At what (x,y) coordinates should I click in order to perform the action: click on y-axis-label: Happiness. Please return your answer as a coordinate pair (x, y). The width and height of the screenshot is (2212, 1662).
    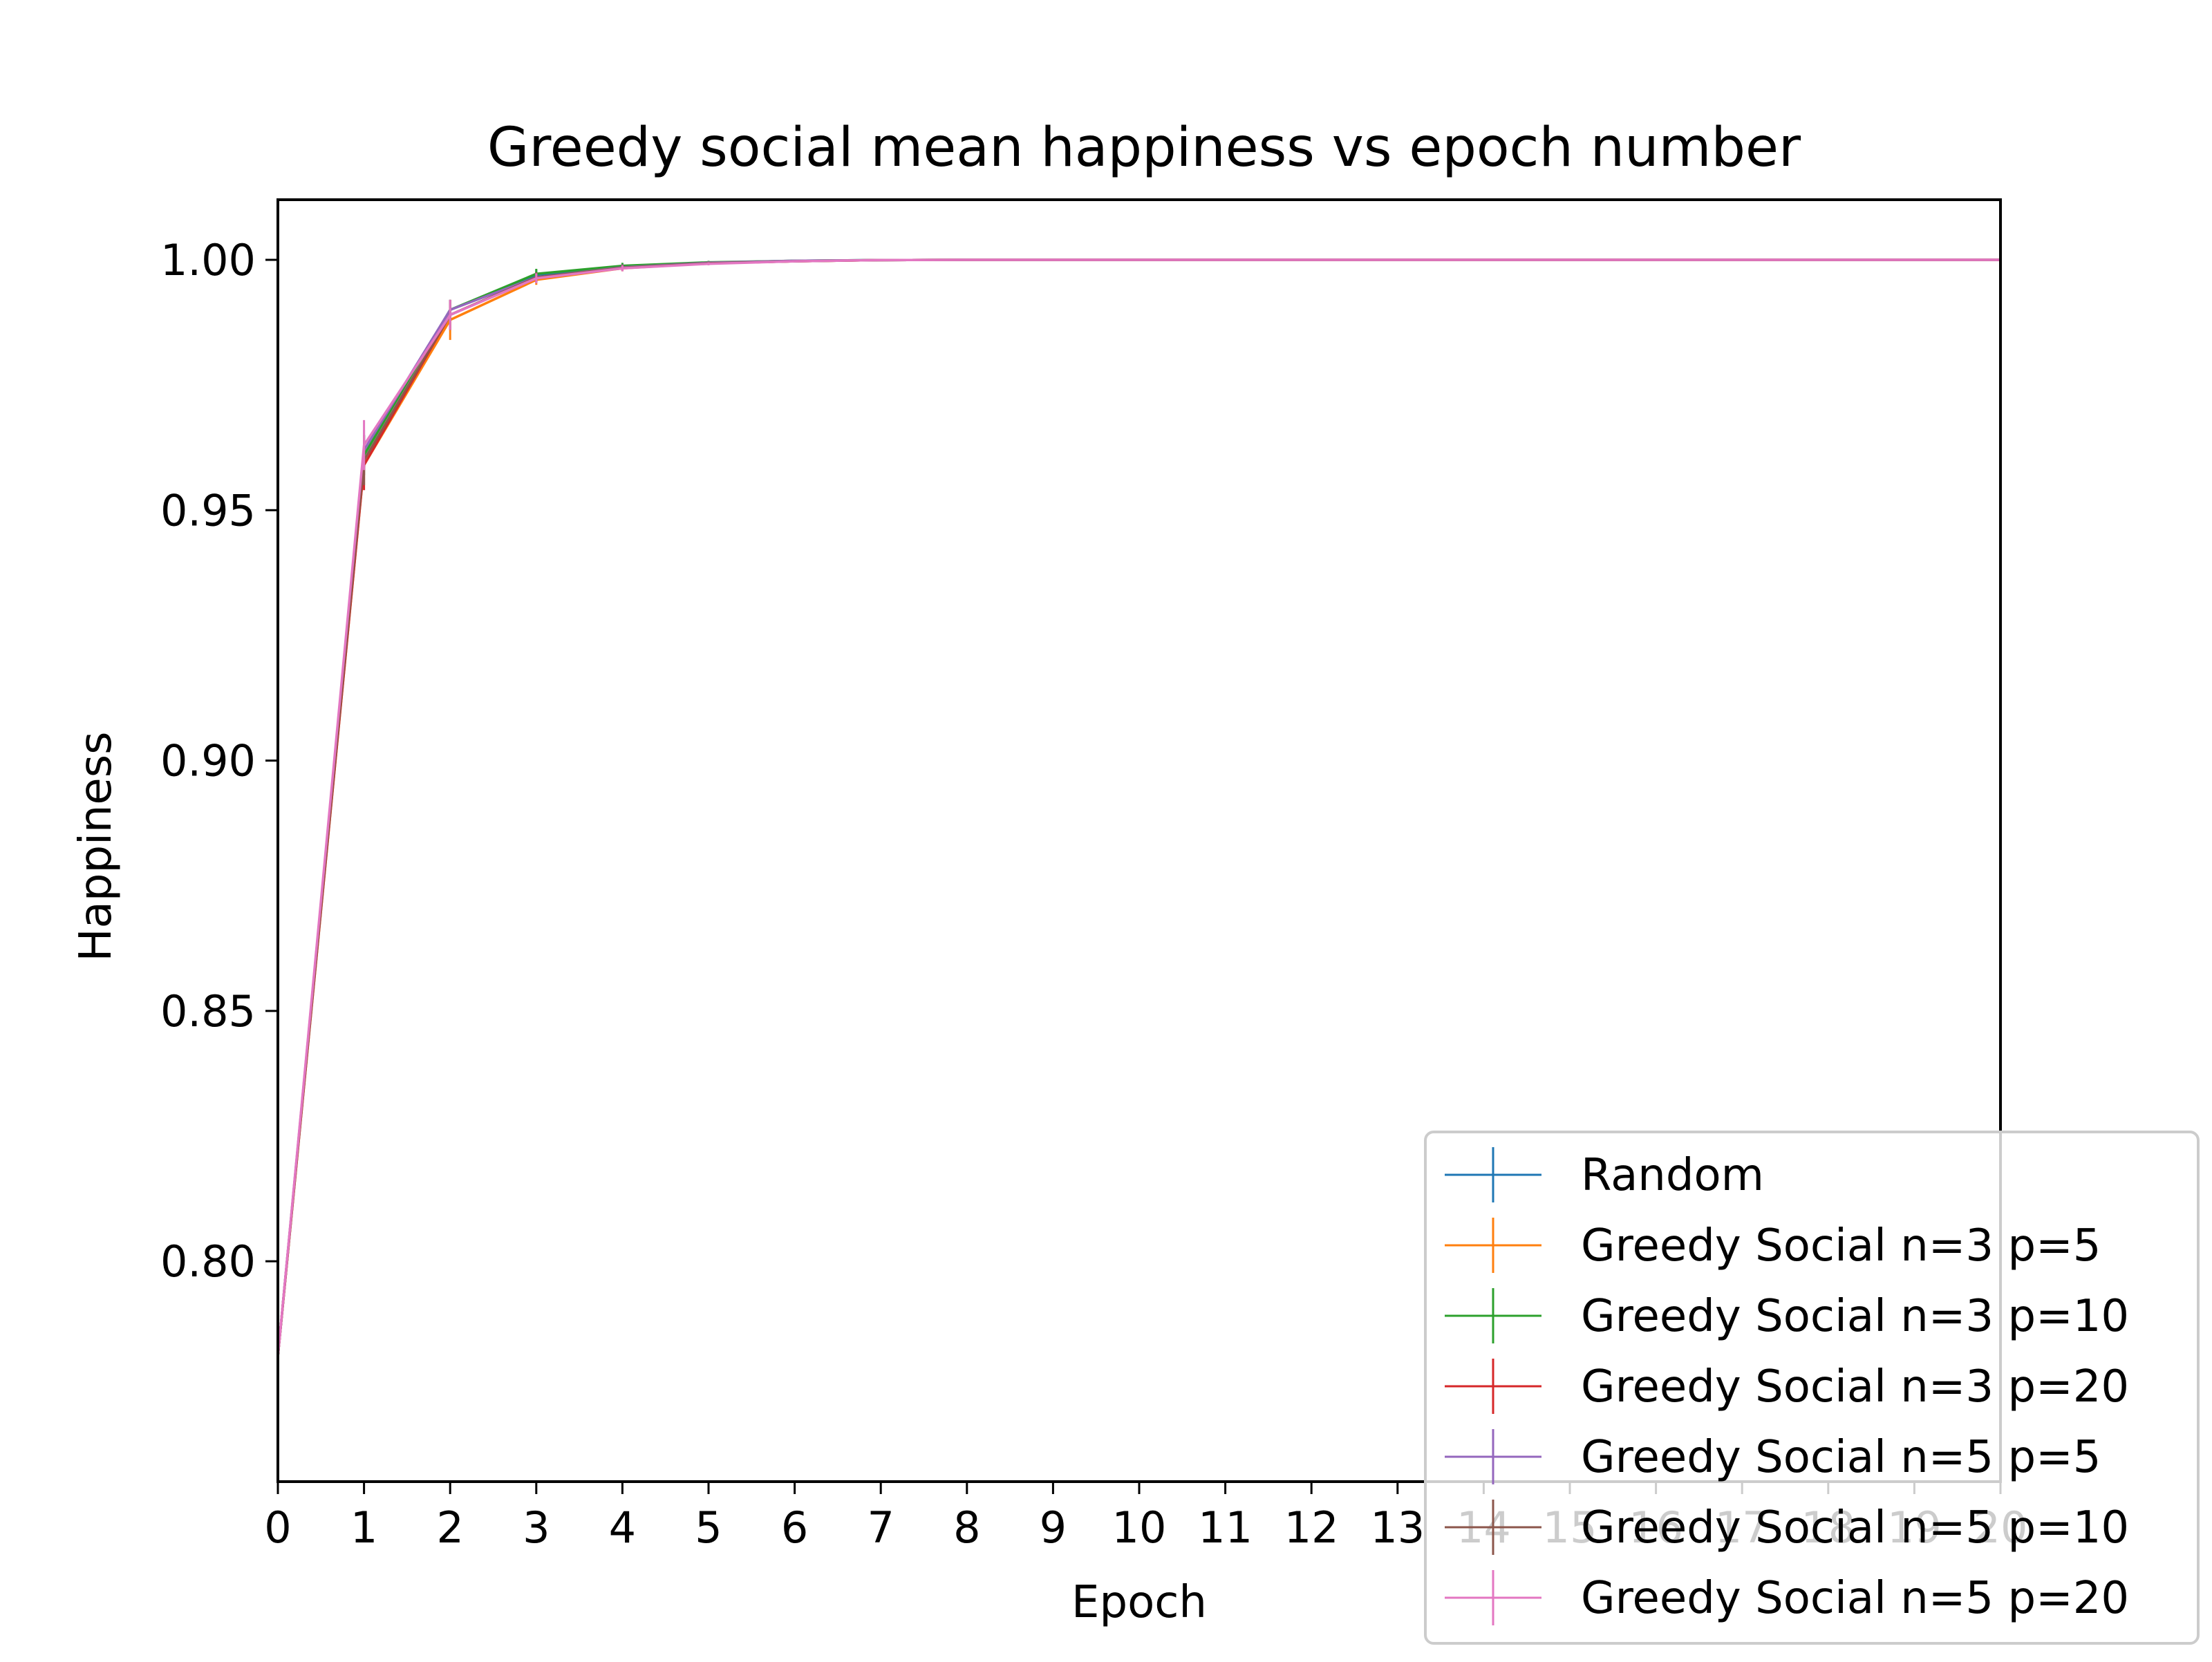
    Looking at the image, I should click on (97, 847).